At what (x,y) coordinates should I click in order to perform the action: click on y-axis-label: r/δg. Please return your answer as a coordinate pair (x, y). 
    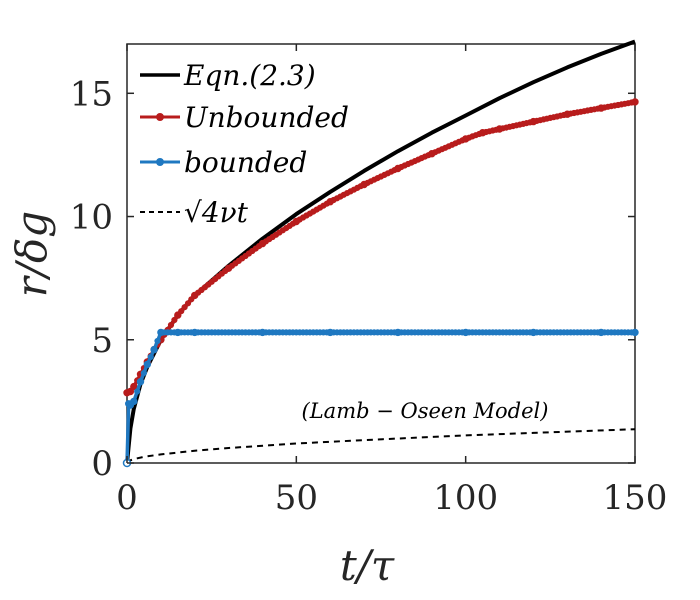
    Looking at the image, I should click on (31, 254).